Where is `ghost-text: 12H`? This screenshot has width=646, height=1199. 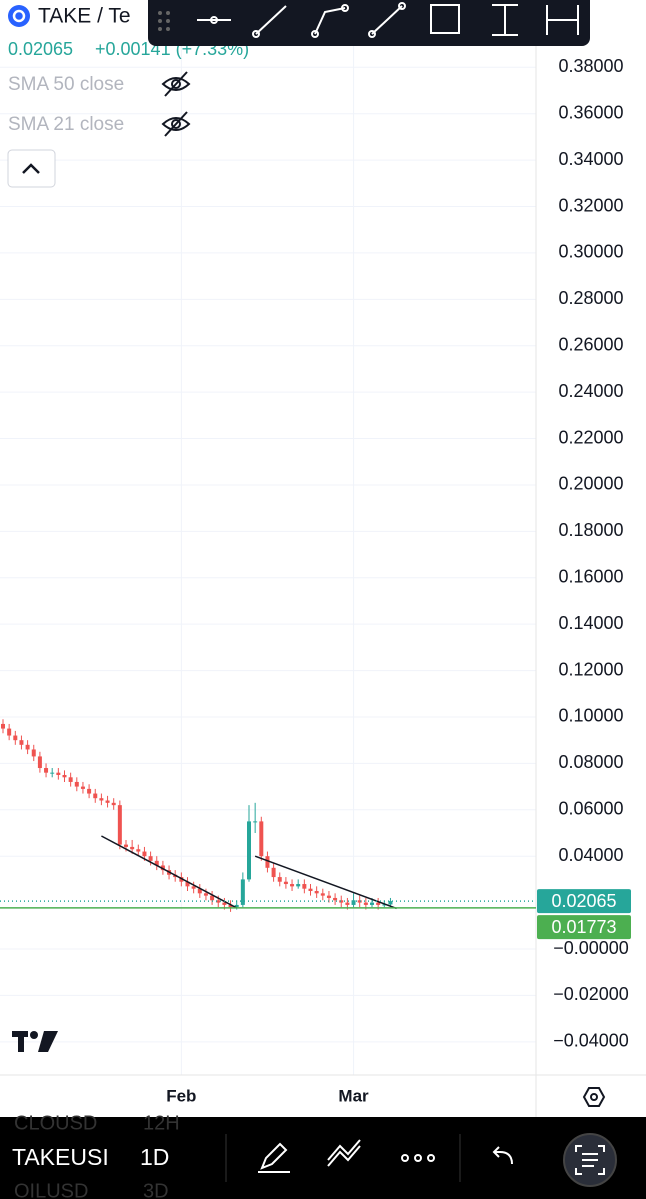
ghost-text: 12H is located at coordinates (161, 1123).